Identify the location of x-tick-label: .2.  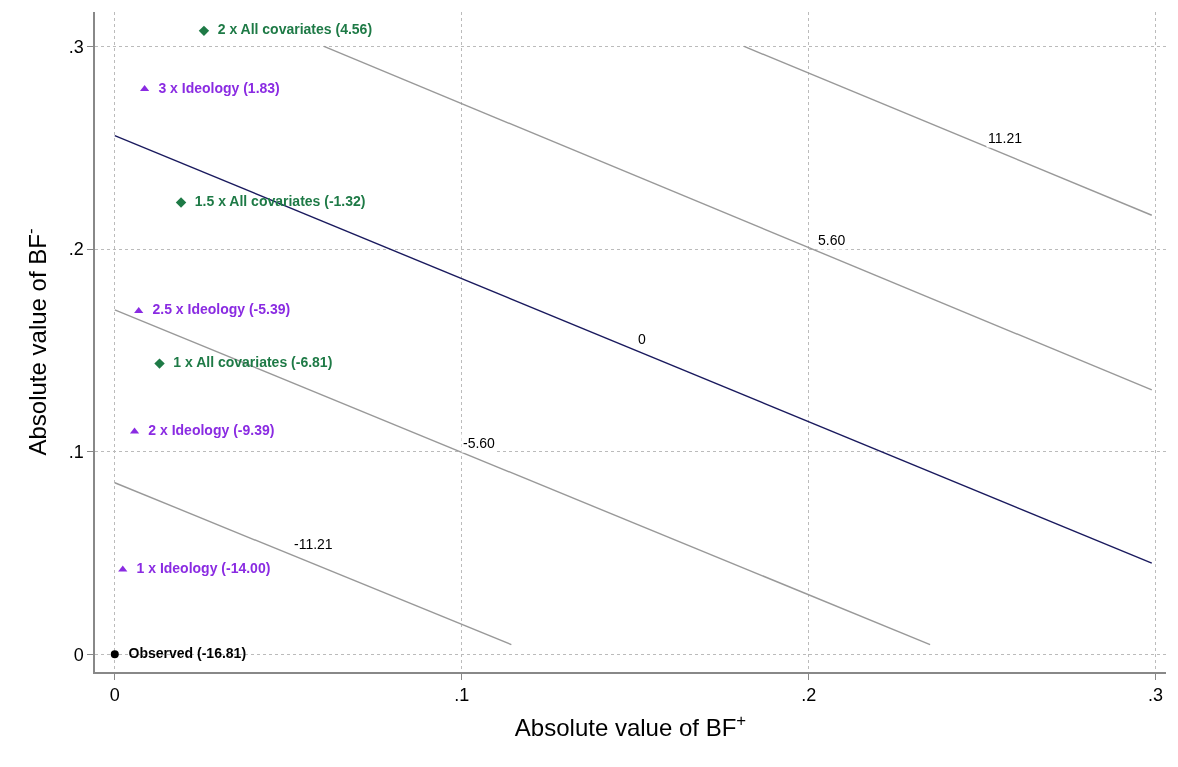
(809, 695).